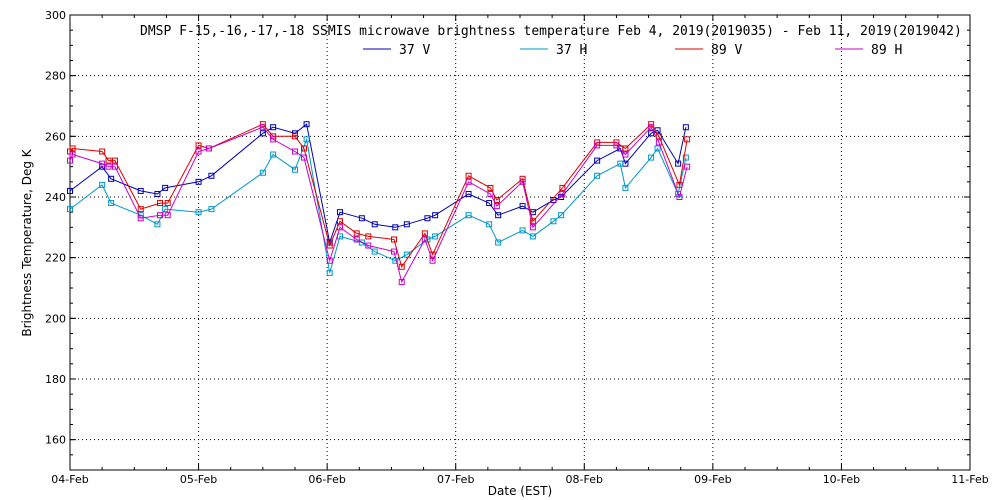  What do you see at coordinates (455, 479) in the screenshot?
I see `x-tick-label: 07-Feb` at bounding box center [455, 479].